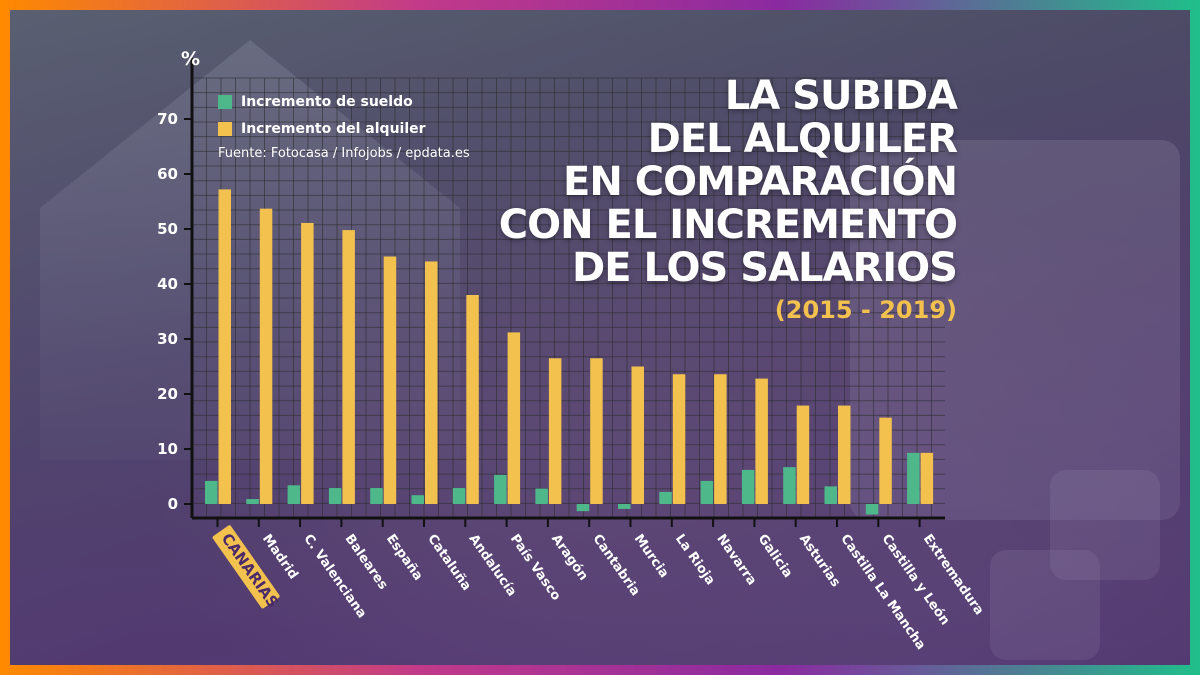 The height and width of the screenshot is (675, 1200). I want to click on legend-label-alquiler: Incremento del alquiler, so click(333, 128).